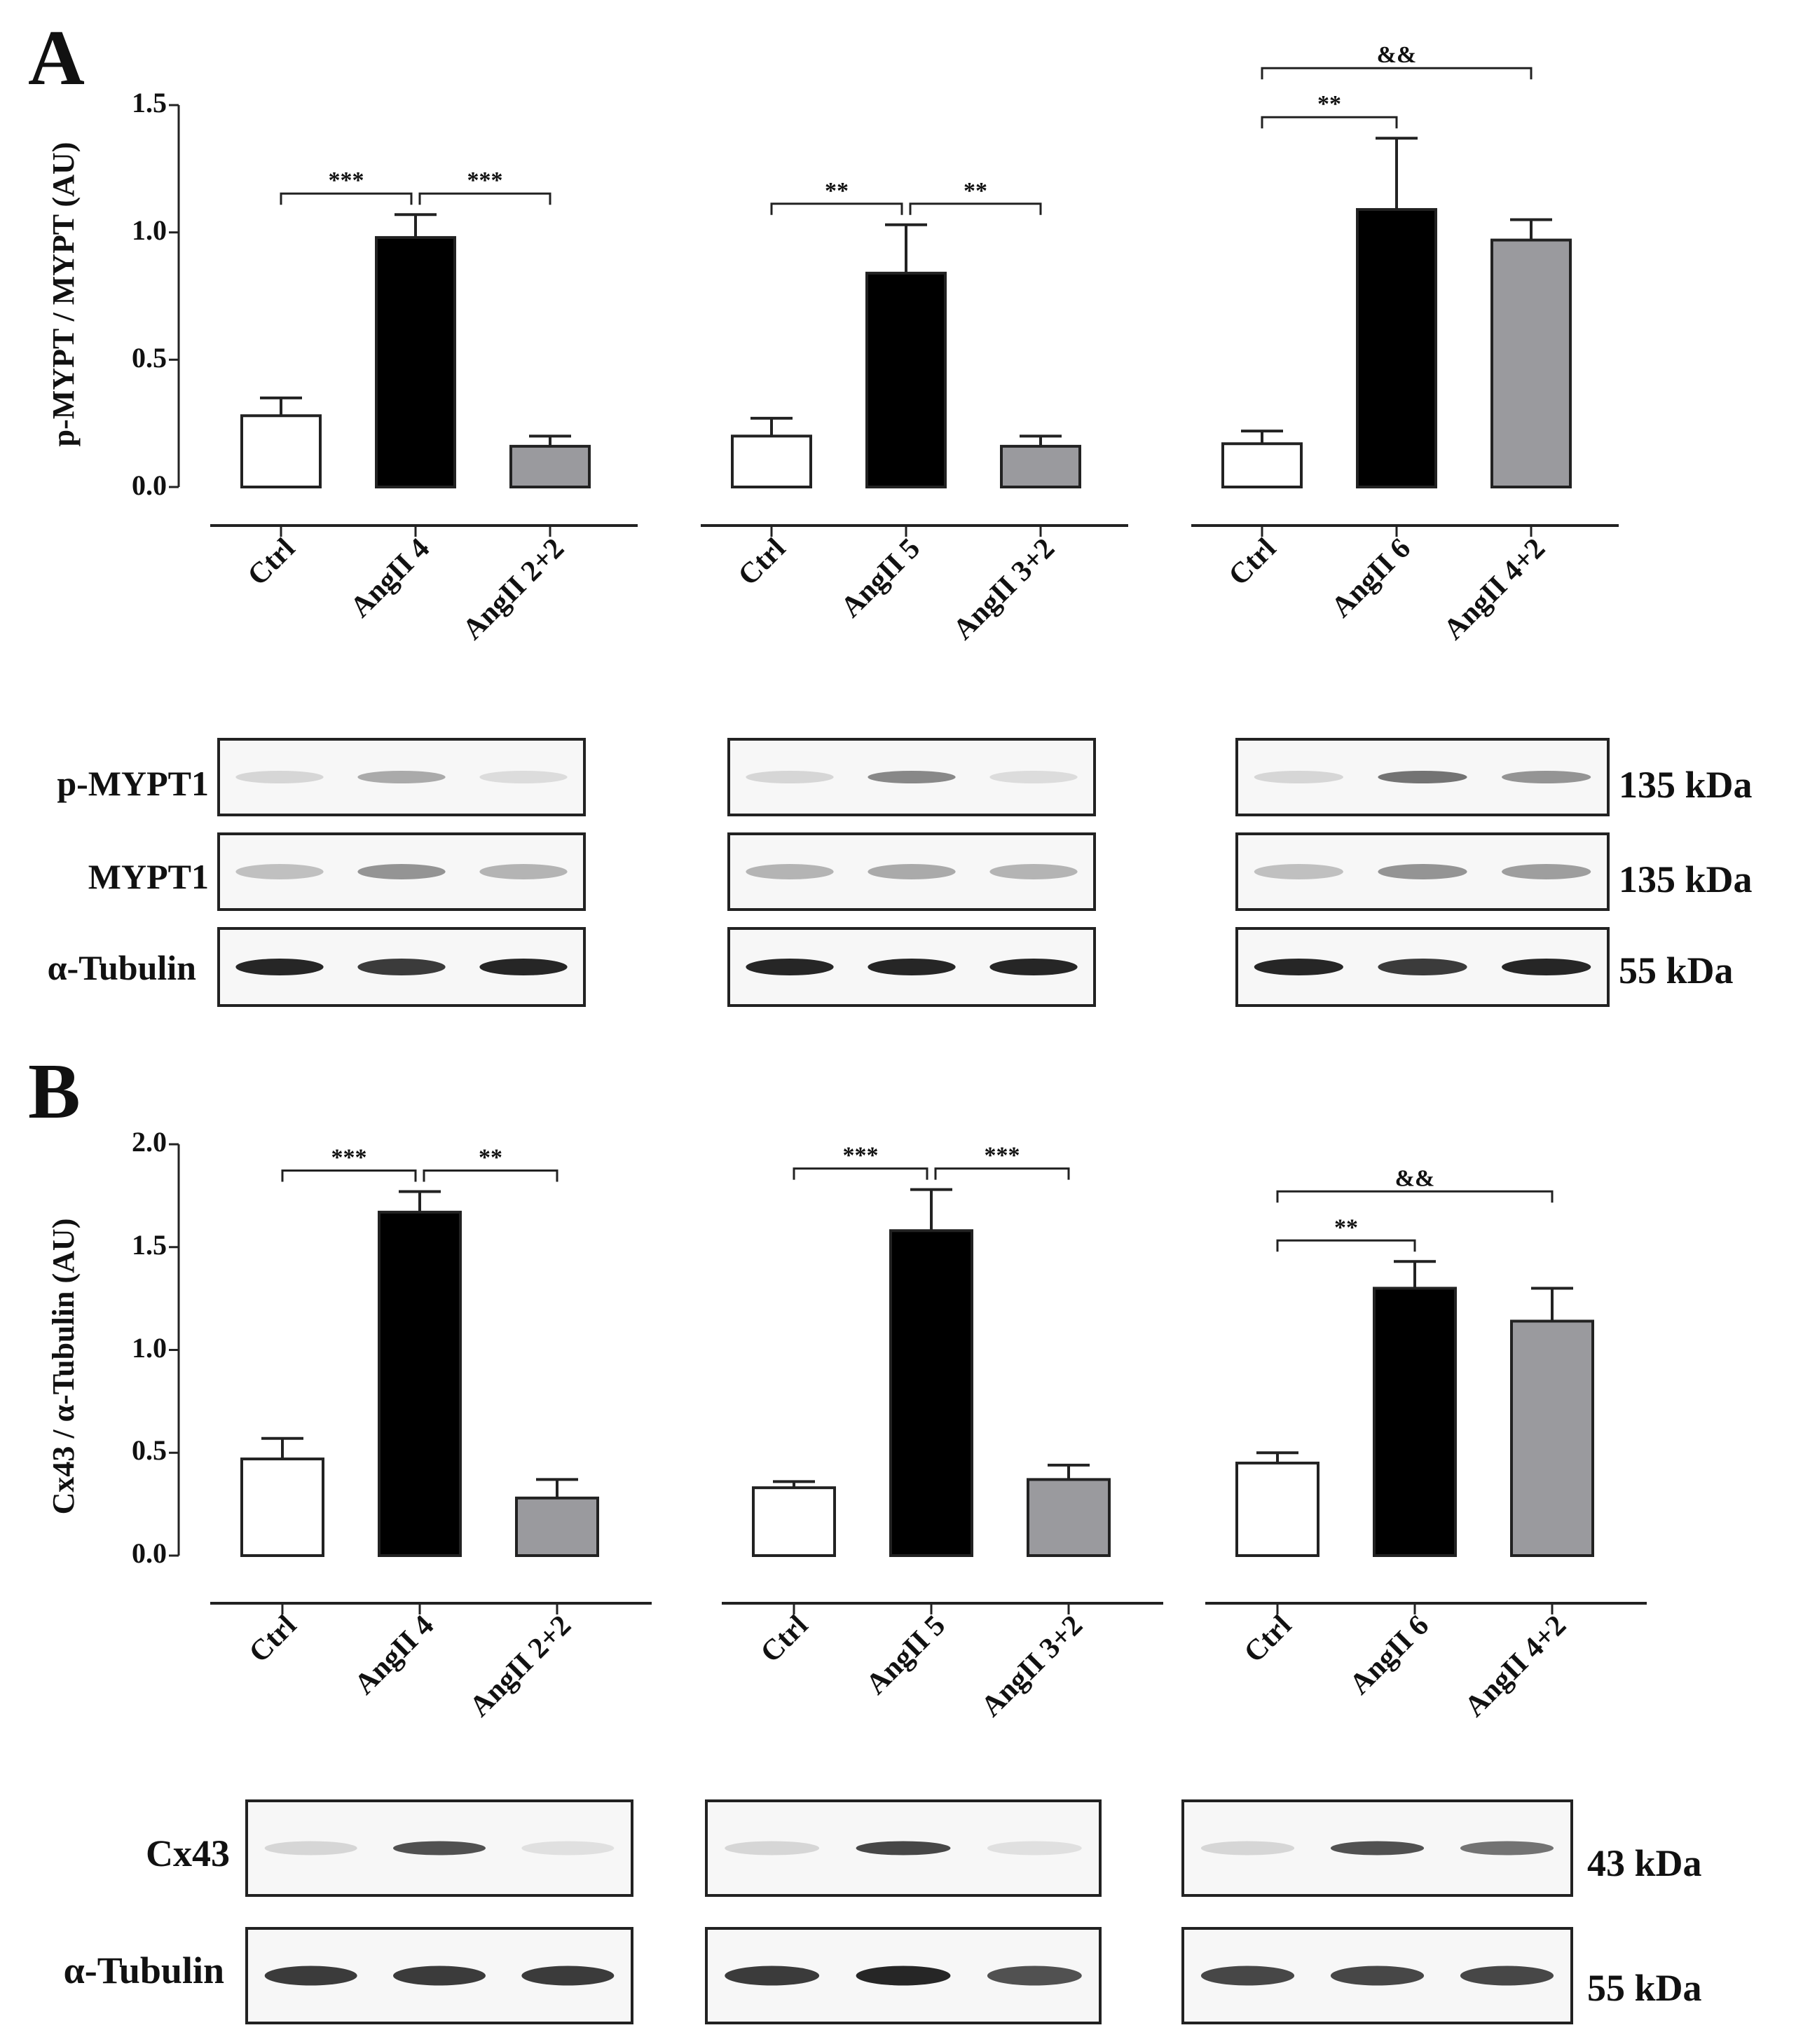  What do you see at coordinates (149, 485) in the screenshot?
I see `panel-a-ytick-label: 0.0` at bounding box center [149, 485].